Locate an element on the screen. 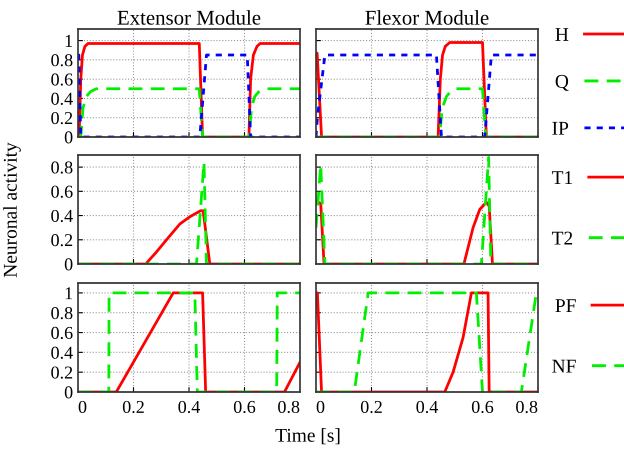 Image resolution: width=624 pixels, height=455 pixels. legend-label: NF is located at coordinates (564, 366).